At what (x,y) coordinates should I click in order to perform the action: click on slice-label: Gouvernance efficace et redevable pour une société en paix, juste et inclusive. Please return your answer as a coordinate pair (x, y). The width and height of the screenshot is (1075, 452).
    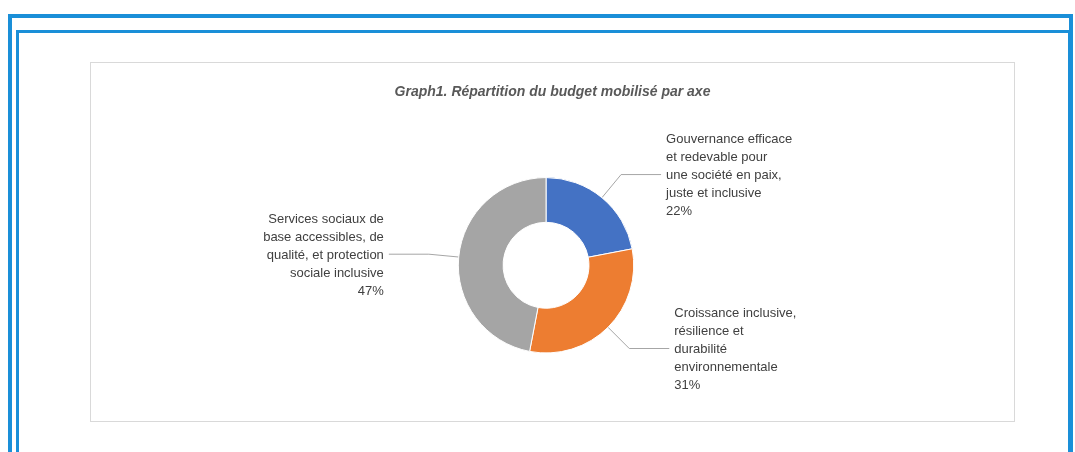
    Looking at the image, I should click on (729, 166).